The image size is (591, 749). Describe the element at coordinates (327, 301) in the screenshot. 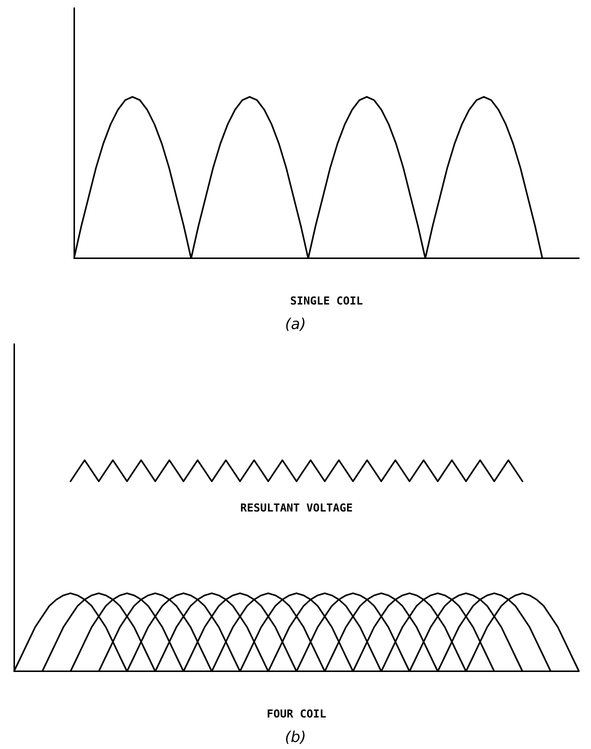

I see `x-axis-title: SINGLE COIL` at that location.